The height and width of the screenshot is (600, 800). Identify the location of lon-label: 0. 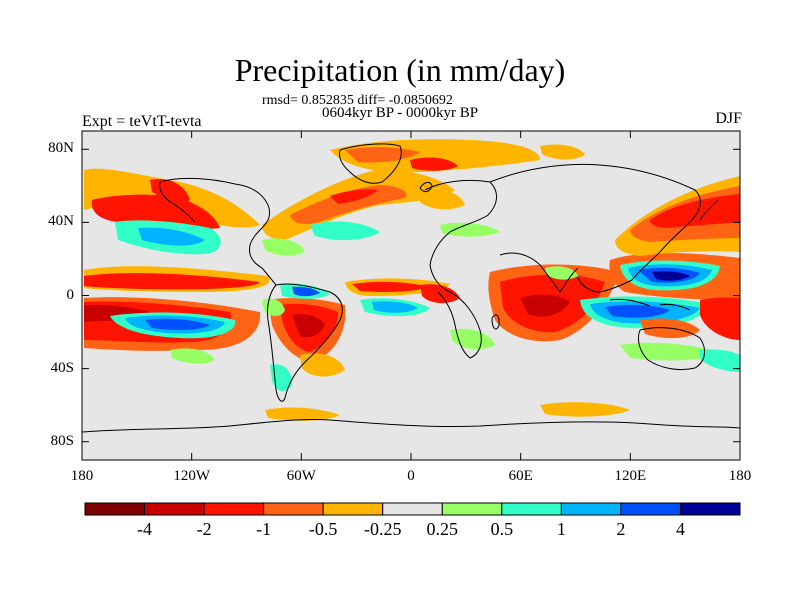
(411, 476).